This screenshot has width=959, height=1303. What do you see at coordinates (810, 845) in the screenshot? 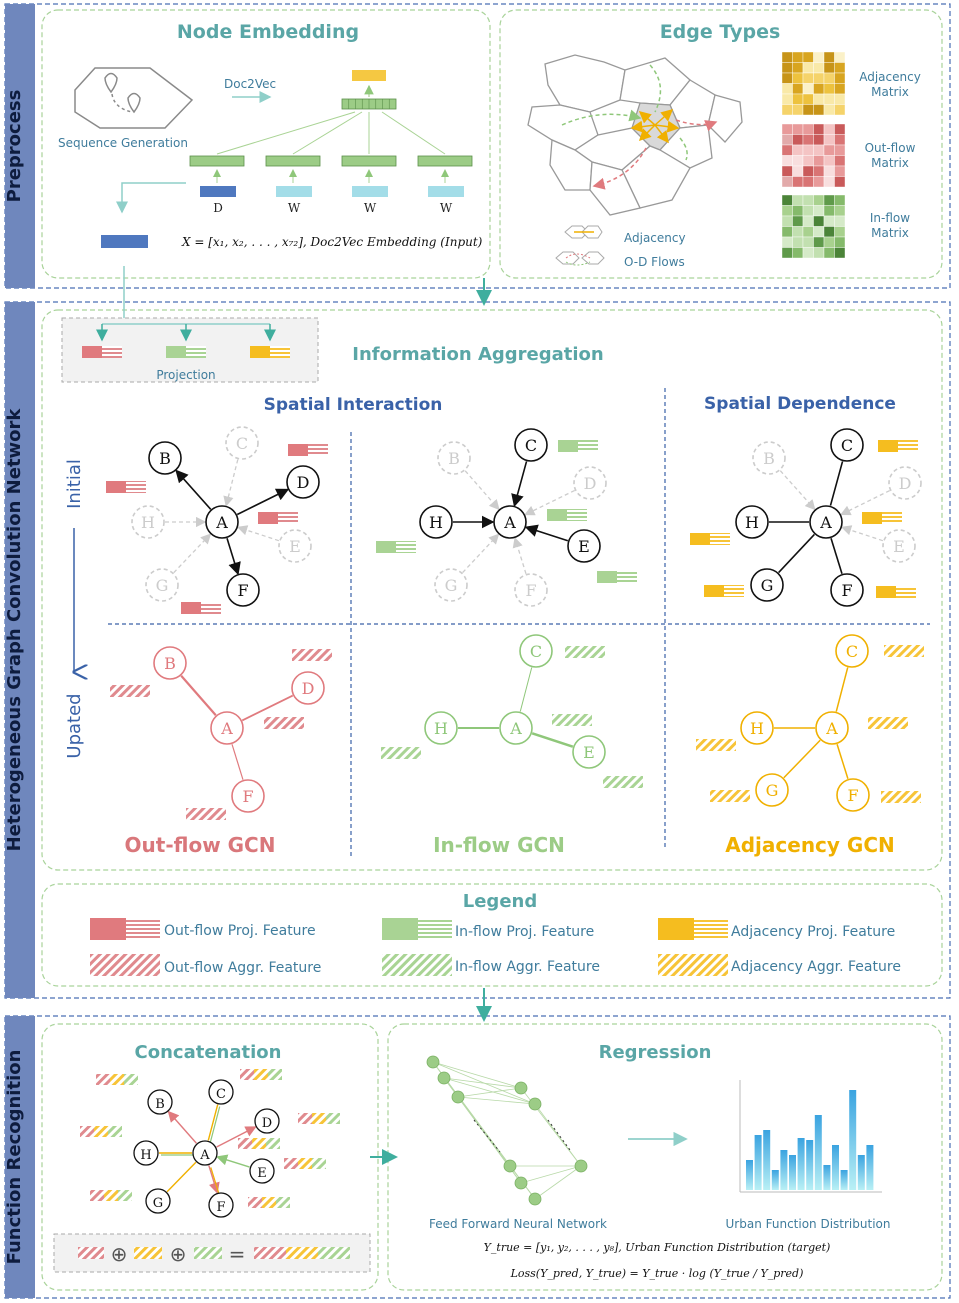
I see `gcn-title-adjacency: Adjacency GCN` at bounding box center [810, 845].